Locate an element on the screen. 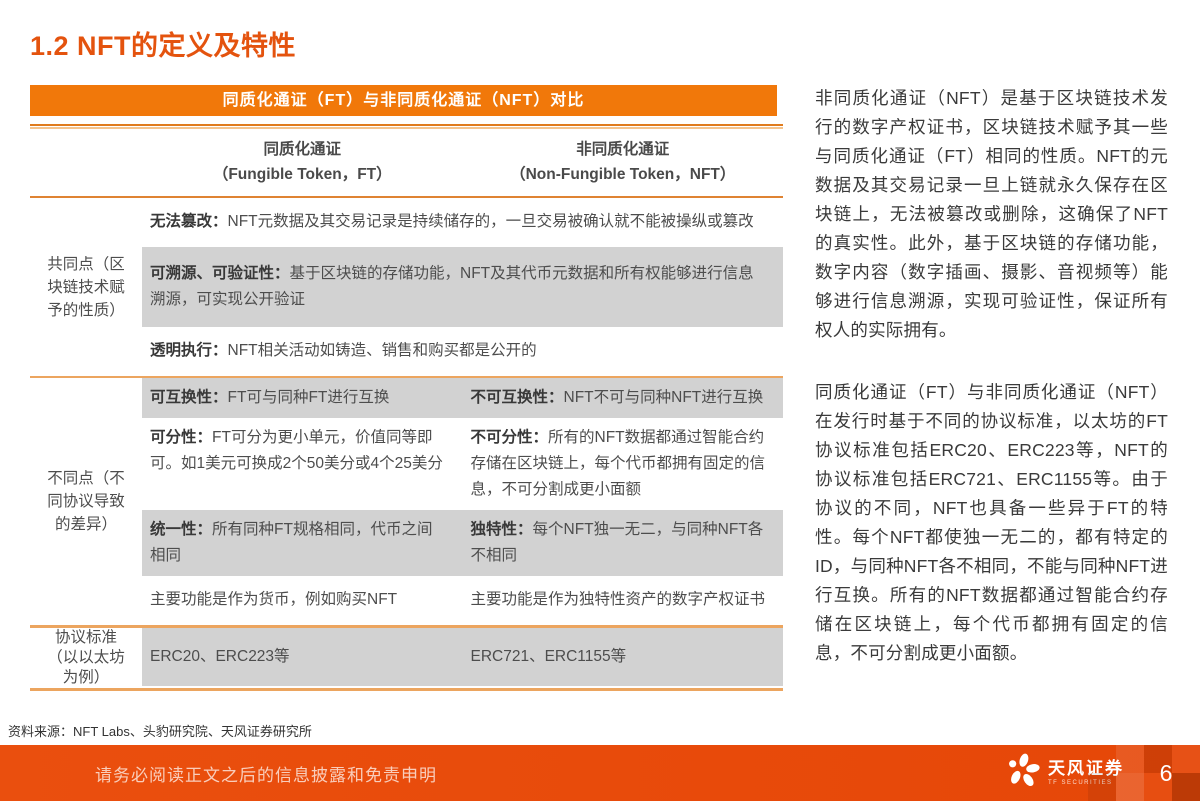  flower-logo-icon is located at coordinates (1023, 773).